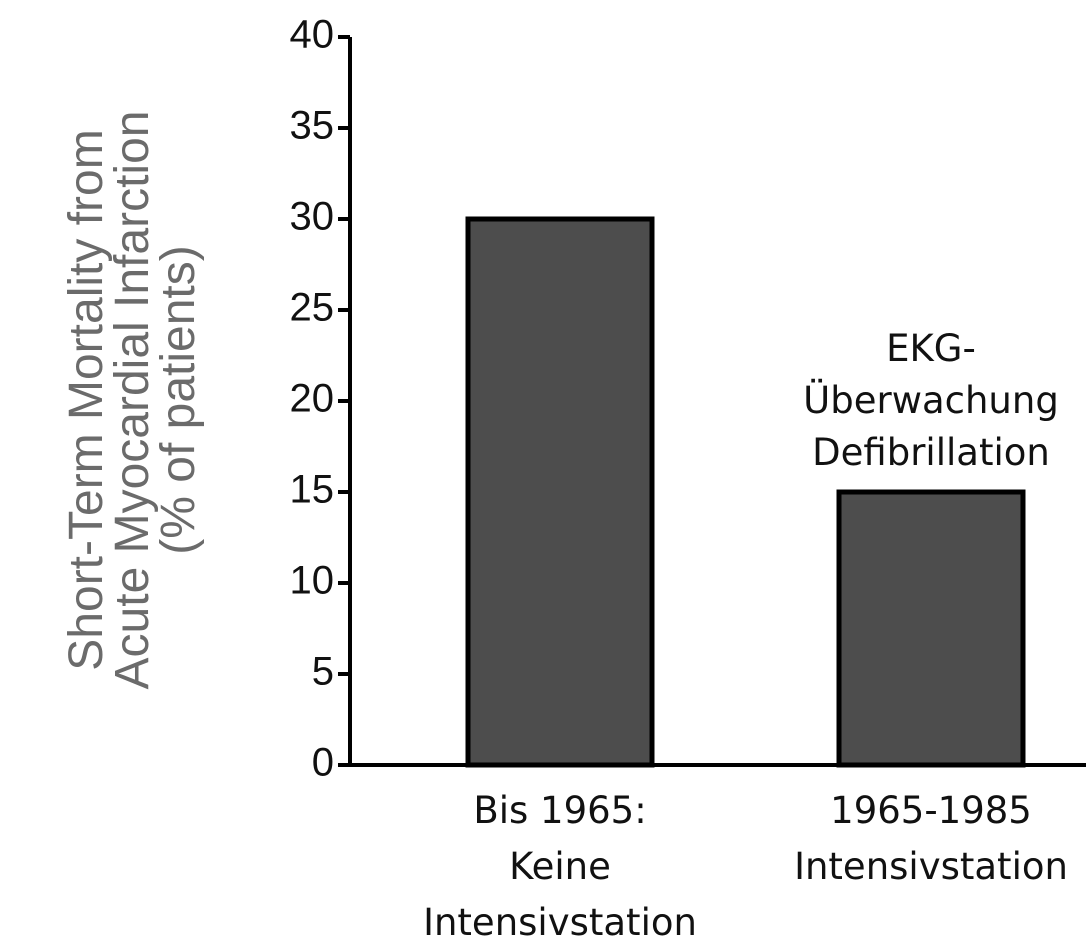  Describe the element at coordinates (312, 490) in the screenshot. I see `y-tick-label: 15` at that location.